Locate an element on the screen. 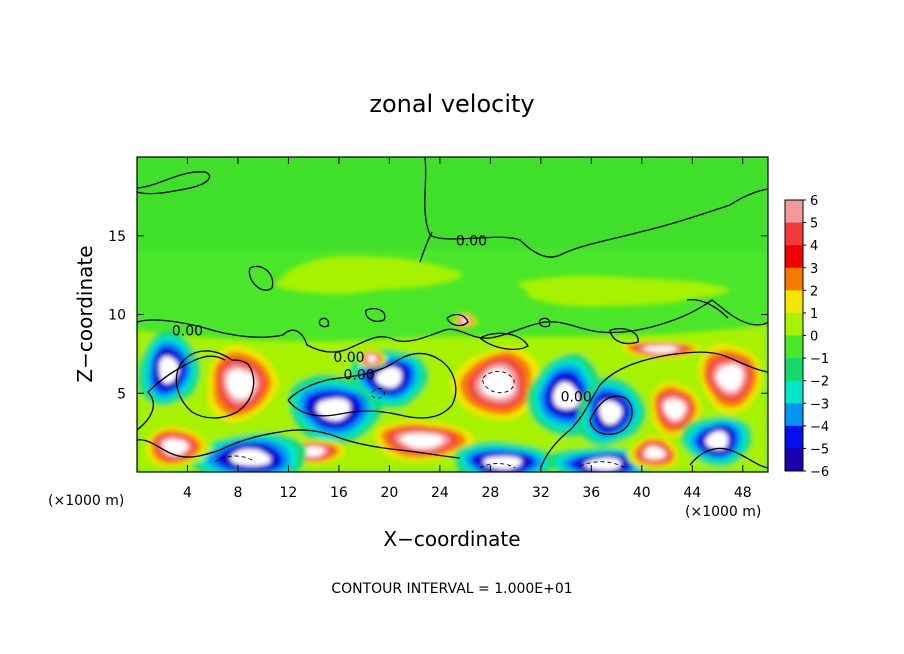  x-tick-label: 24 is located at coordinates (440, 493).